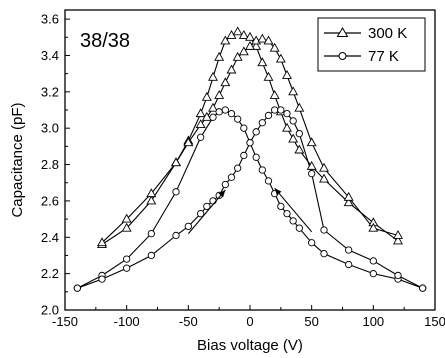 This screenshot has height=358, width=445. What do you see at coordinates (222, 194) in the screenshot?
I see `sweep-arrowhead-icon` at bounding box center [222, 194].